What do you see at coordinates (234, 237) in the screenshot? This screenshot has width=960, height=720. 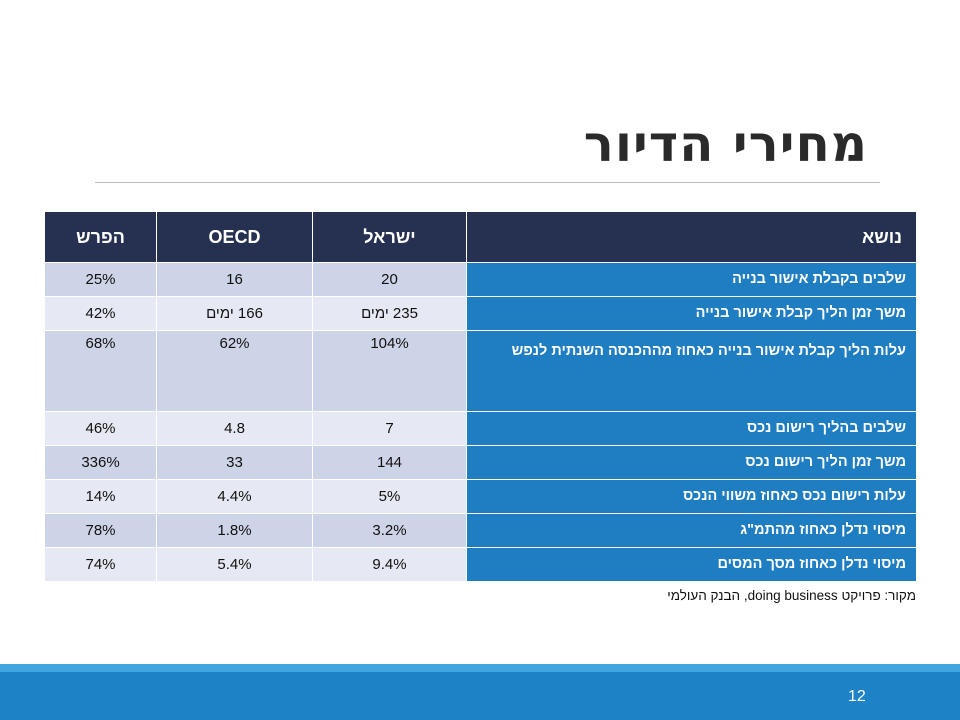 I see `header-oecd: OECD` at bounding box center [234, 237].